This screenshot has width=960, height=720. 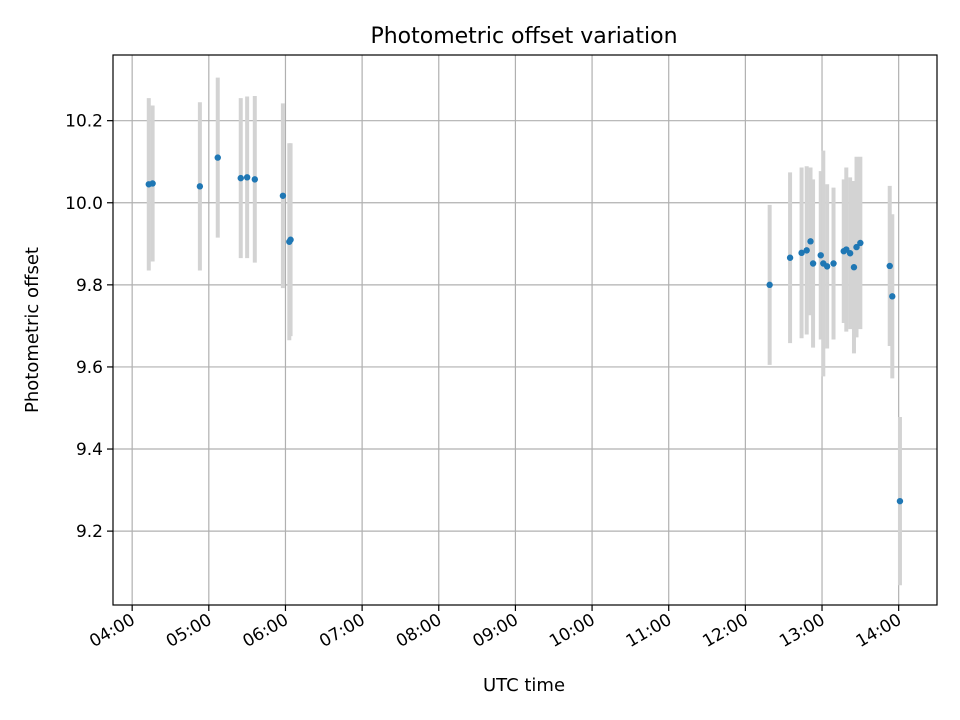 I want to click on y-tick-label: 9.4, so click(x=89, y=450).